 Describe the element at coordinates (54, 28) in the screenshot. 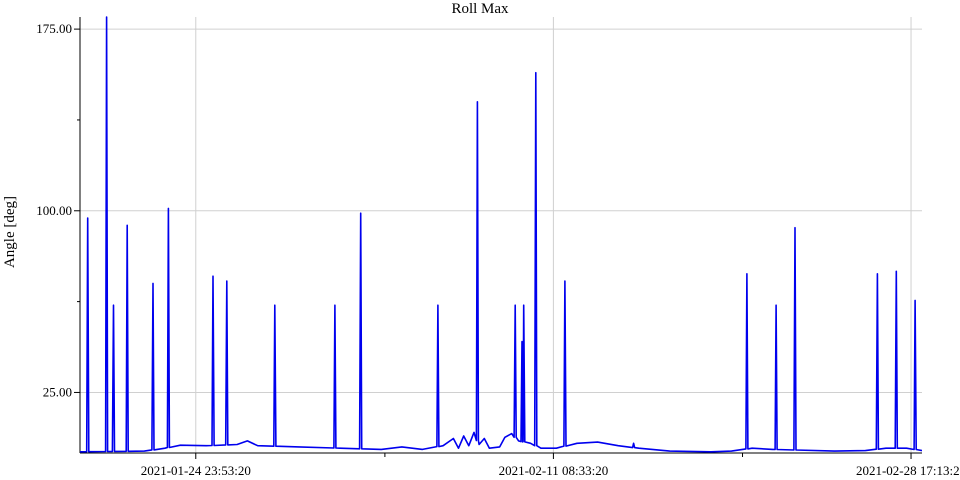

I see `y-tick-label: 175.00` at that location.